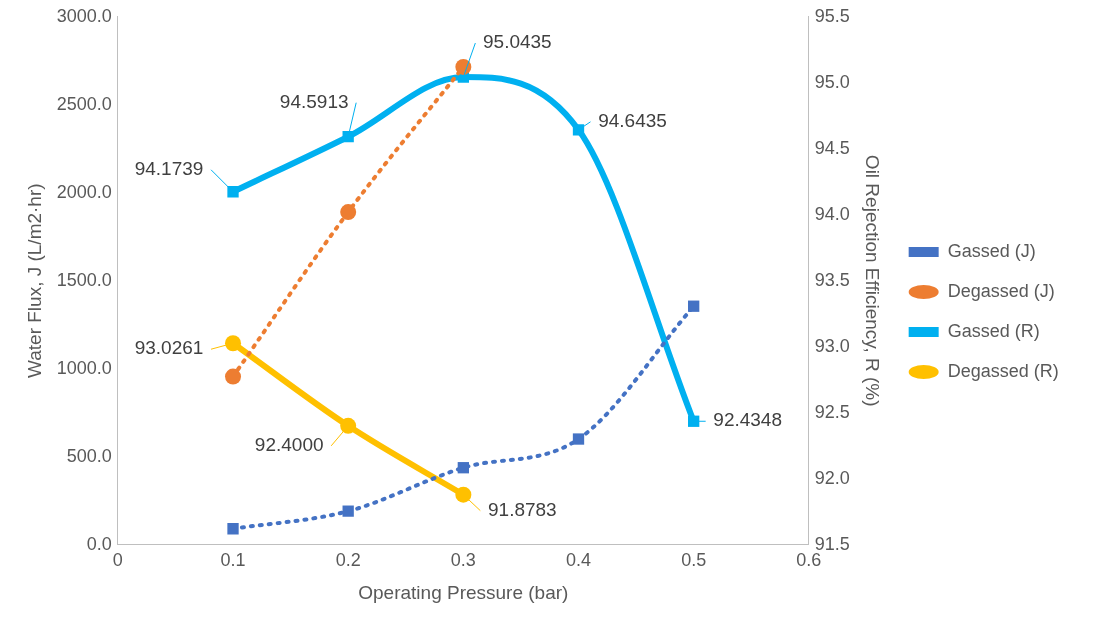  I want to click on x-tick-label: 0.1, so click(233, 560).